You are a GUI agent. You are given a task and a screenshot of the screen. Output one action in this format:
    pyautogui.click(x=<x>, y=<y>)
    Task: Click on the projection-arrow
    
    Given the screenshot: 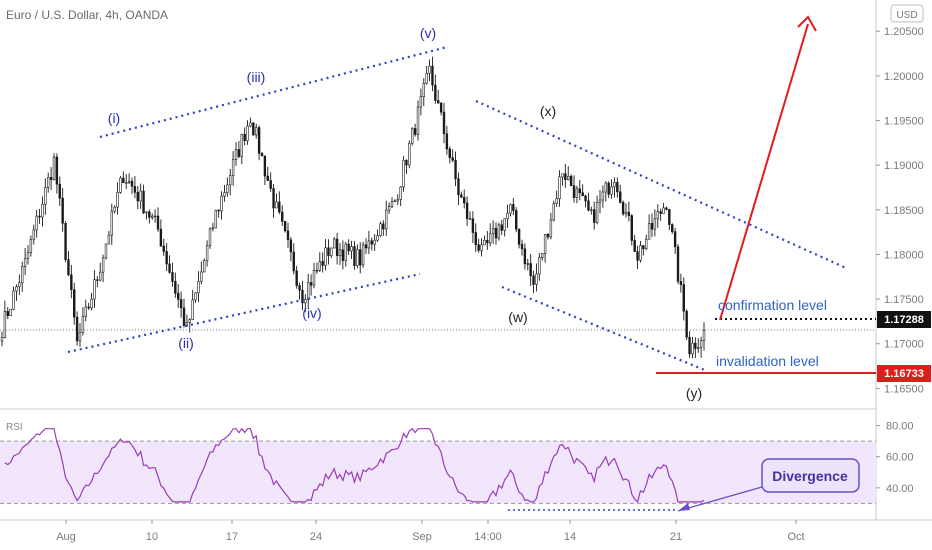 What is the action you would take?
    pyautogui.click(x=768, y=168)
    